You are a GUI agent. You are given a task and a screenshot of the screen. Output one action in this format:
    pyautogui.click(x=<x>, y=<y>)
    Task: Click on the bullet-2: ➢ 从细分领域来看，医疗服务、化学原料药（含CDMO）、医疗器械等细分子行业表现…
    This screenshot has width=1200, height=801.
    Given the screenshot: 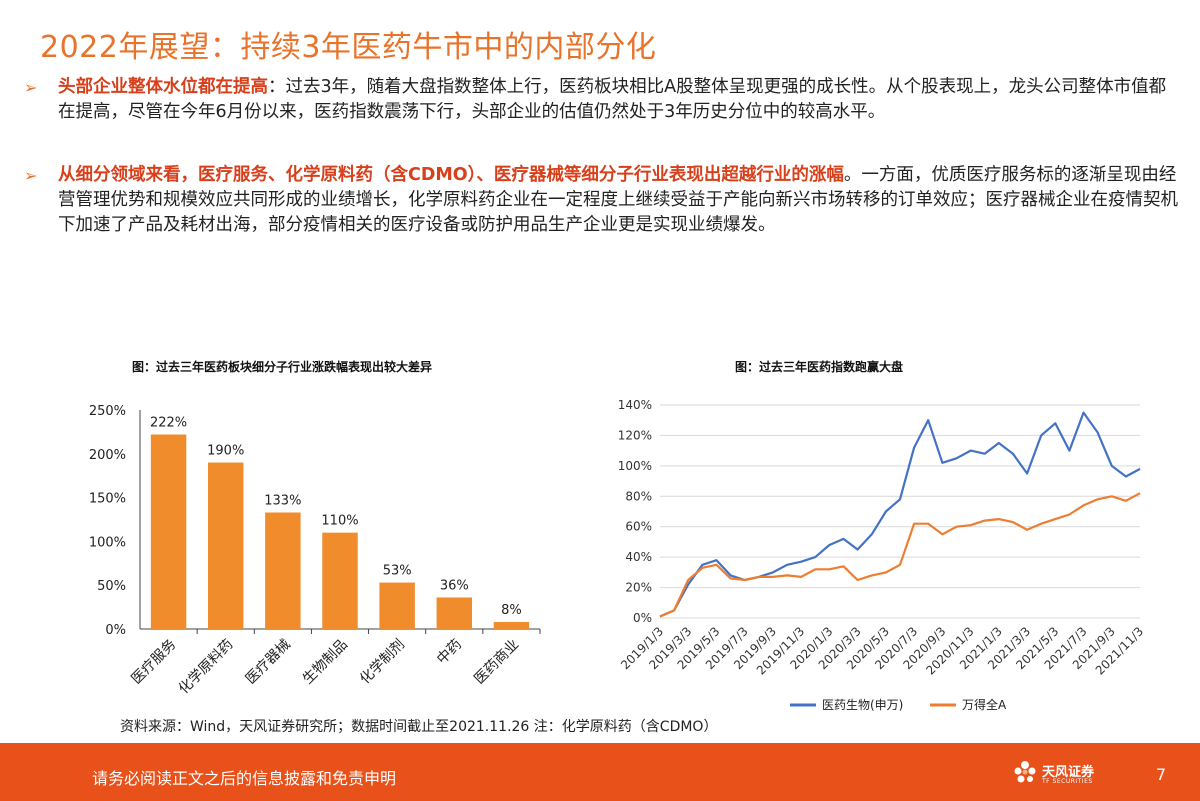 What is the action you would take?
    pyautogui.click(x=601, y=200)
    